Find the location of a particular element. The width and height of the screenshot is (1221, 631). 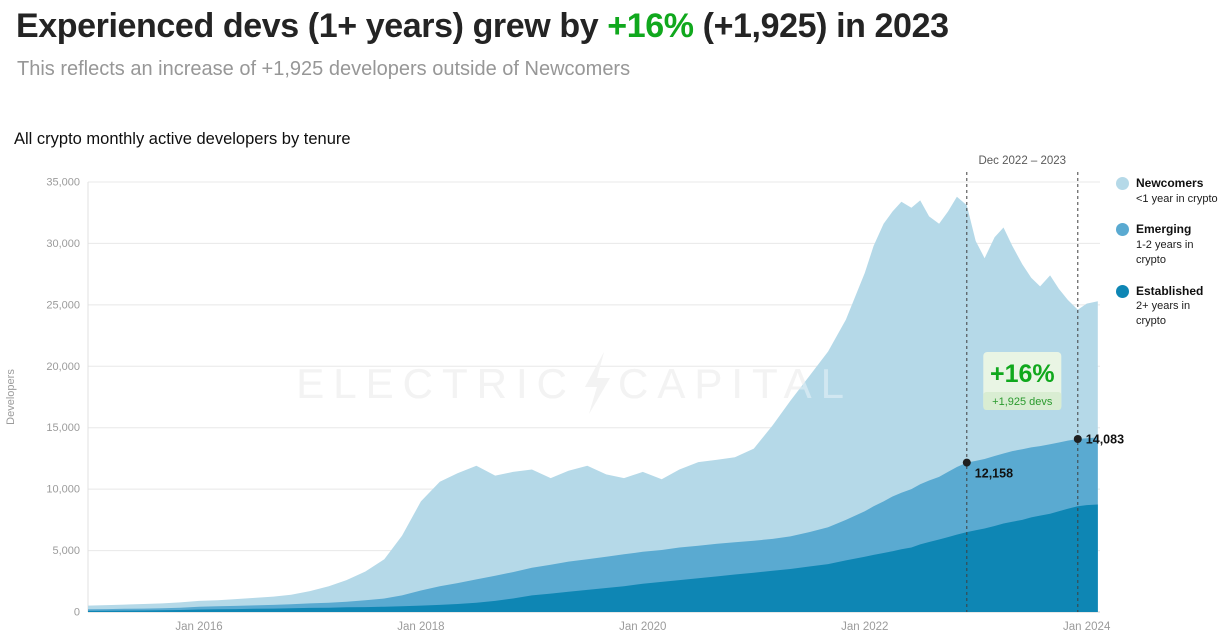

y-tick-label: 5,000 is located at coordinates (66, 551).